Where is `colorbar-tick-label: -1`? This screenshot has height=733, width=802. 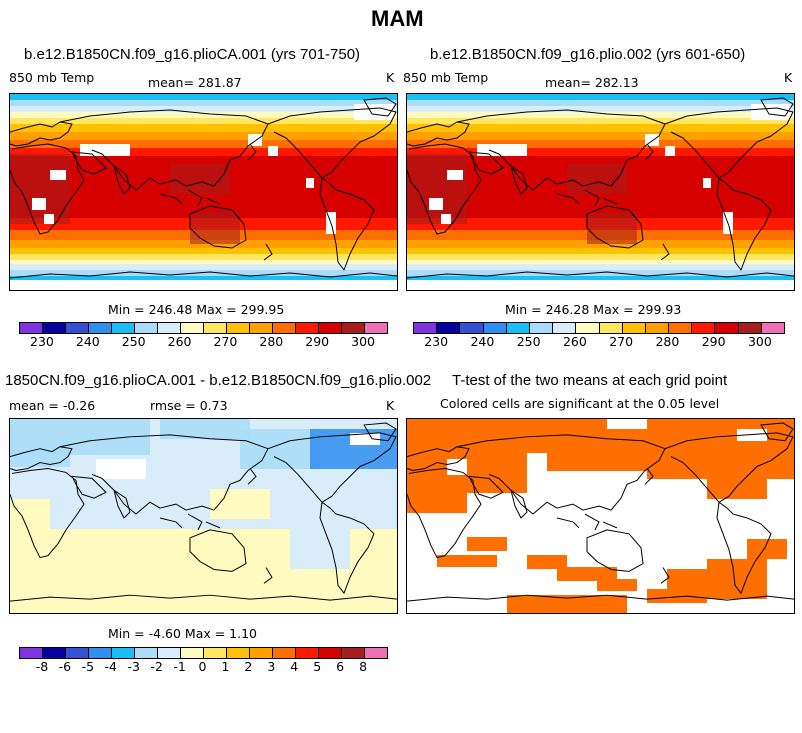
colorbar-tick-label: -1 is located at coordinates (179, 666).